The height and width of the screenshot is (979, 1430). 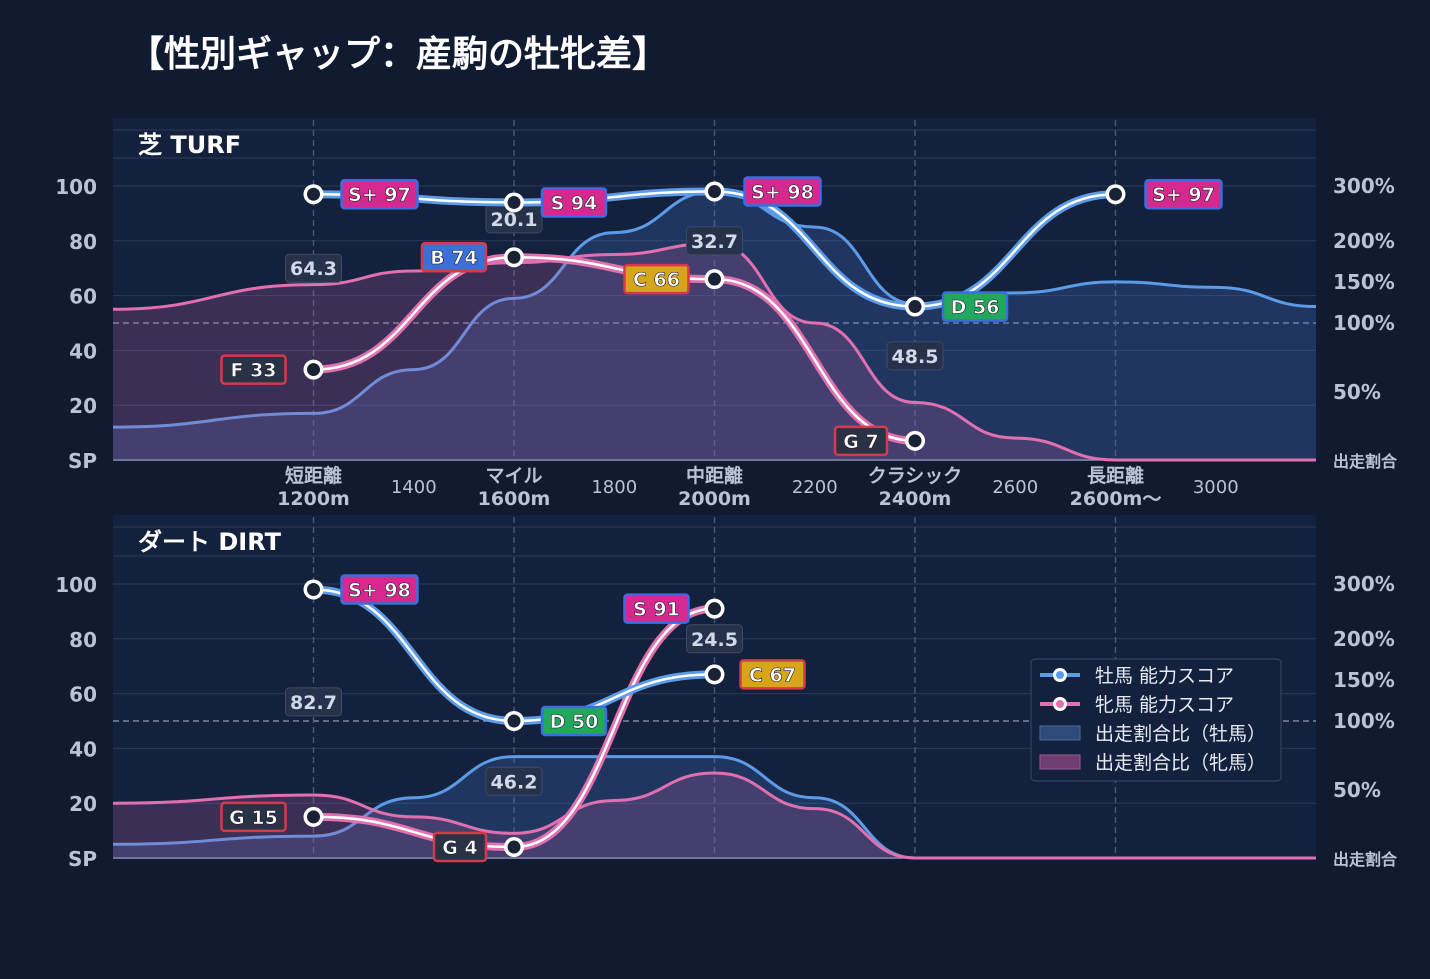 I want to click on x-category-label: 長距離, so click(x=1115, y=475).